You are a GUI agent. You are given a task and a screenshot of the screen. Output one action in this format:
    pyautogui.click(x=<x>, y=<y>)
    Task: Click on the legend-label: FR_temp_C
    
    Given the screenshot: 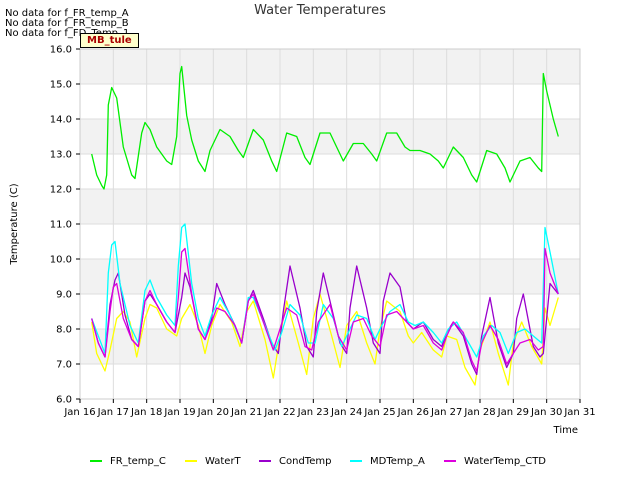 What is the action you would take?
    pyautogui.click(x=138, y=461)
    